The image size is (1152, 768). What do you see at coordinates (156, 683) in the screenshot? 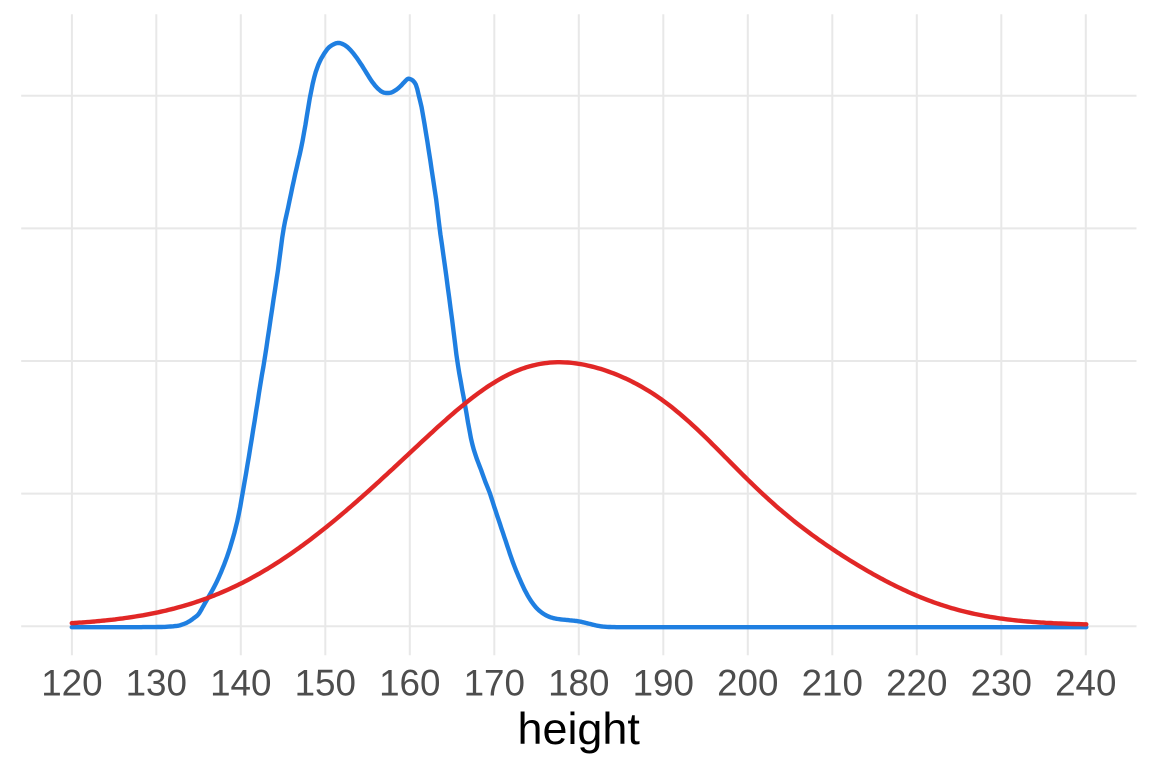
I see `svg-text: 130` at bounding box center [156, 683].